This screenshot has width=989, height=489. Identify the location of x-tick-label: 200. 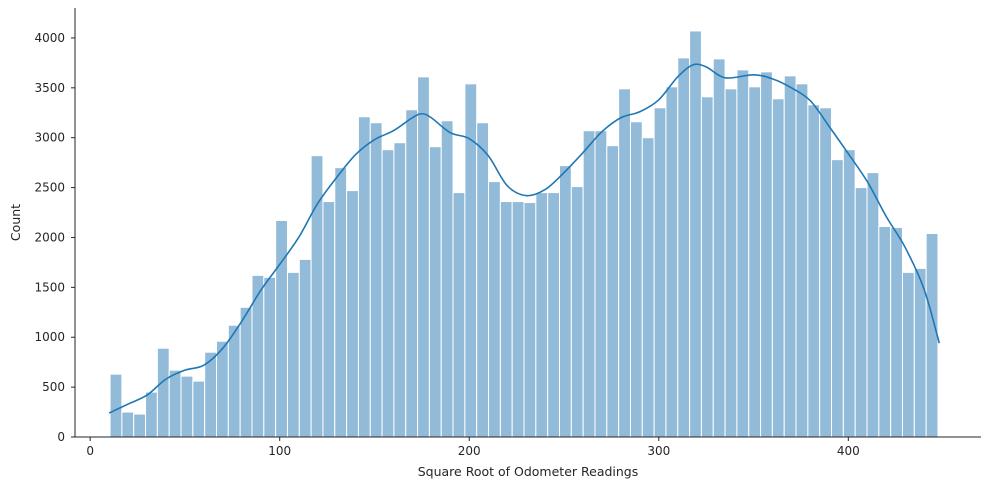
(469, 451).